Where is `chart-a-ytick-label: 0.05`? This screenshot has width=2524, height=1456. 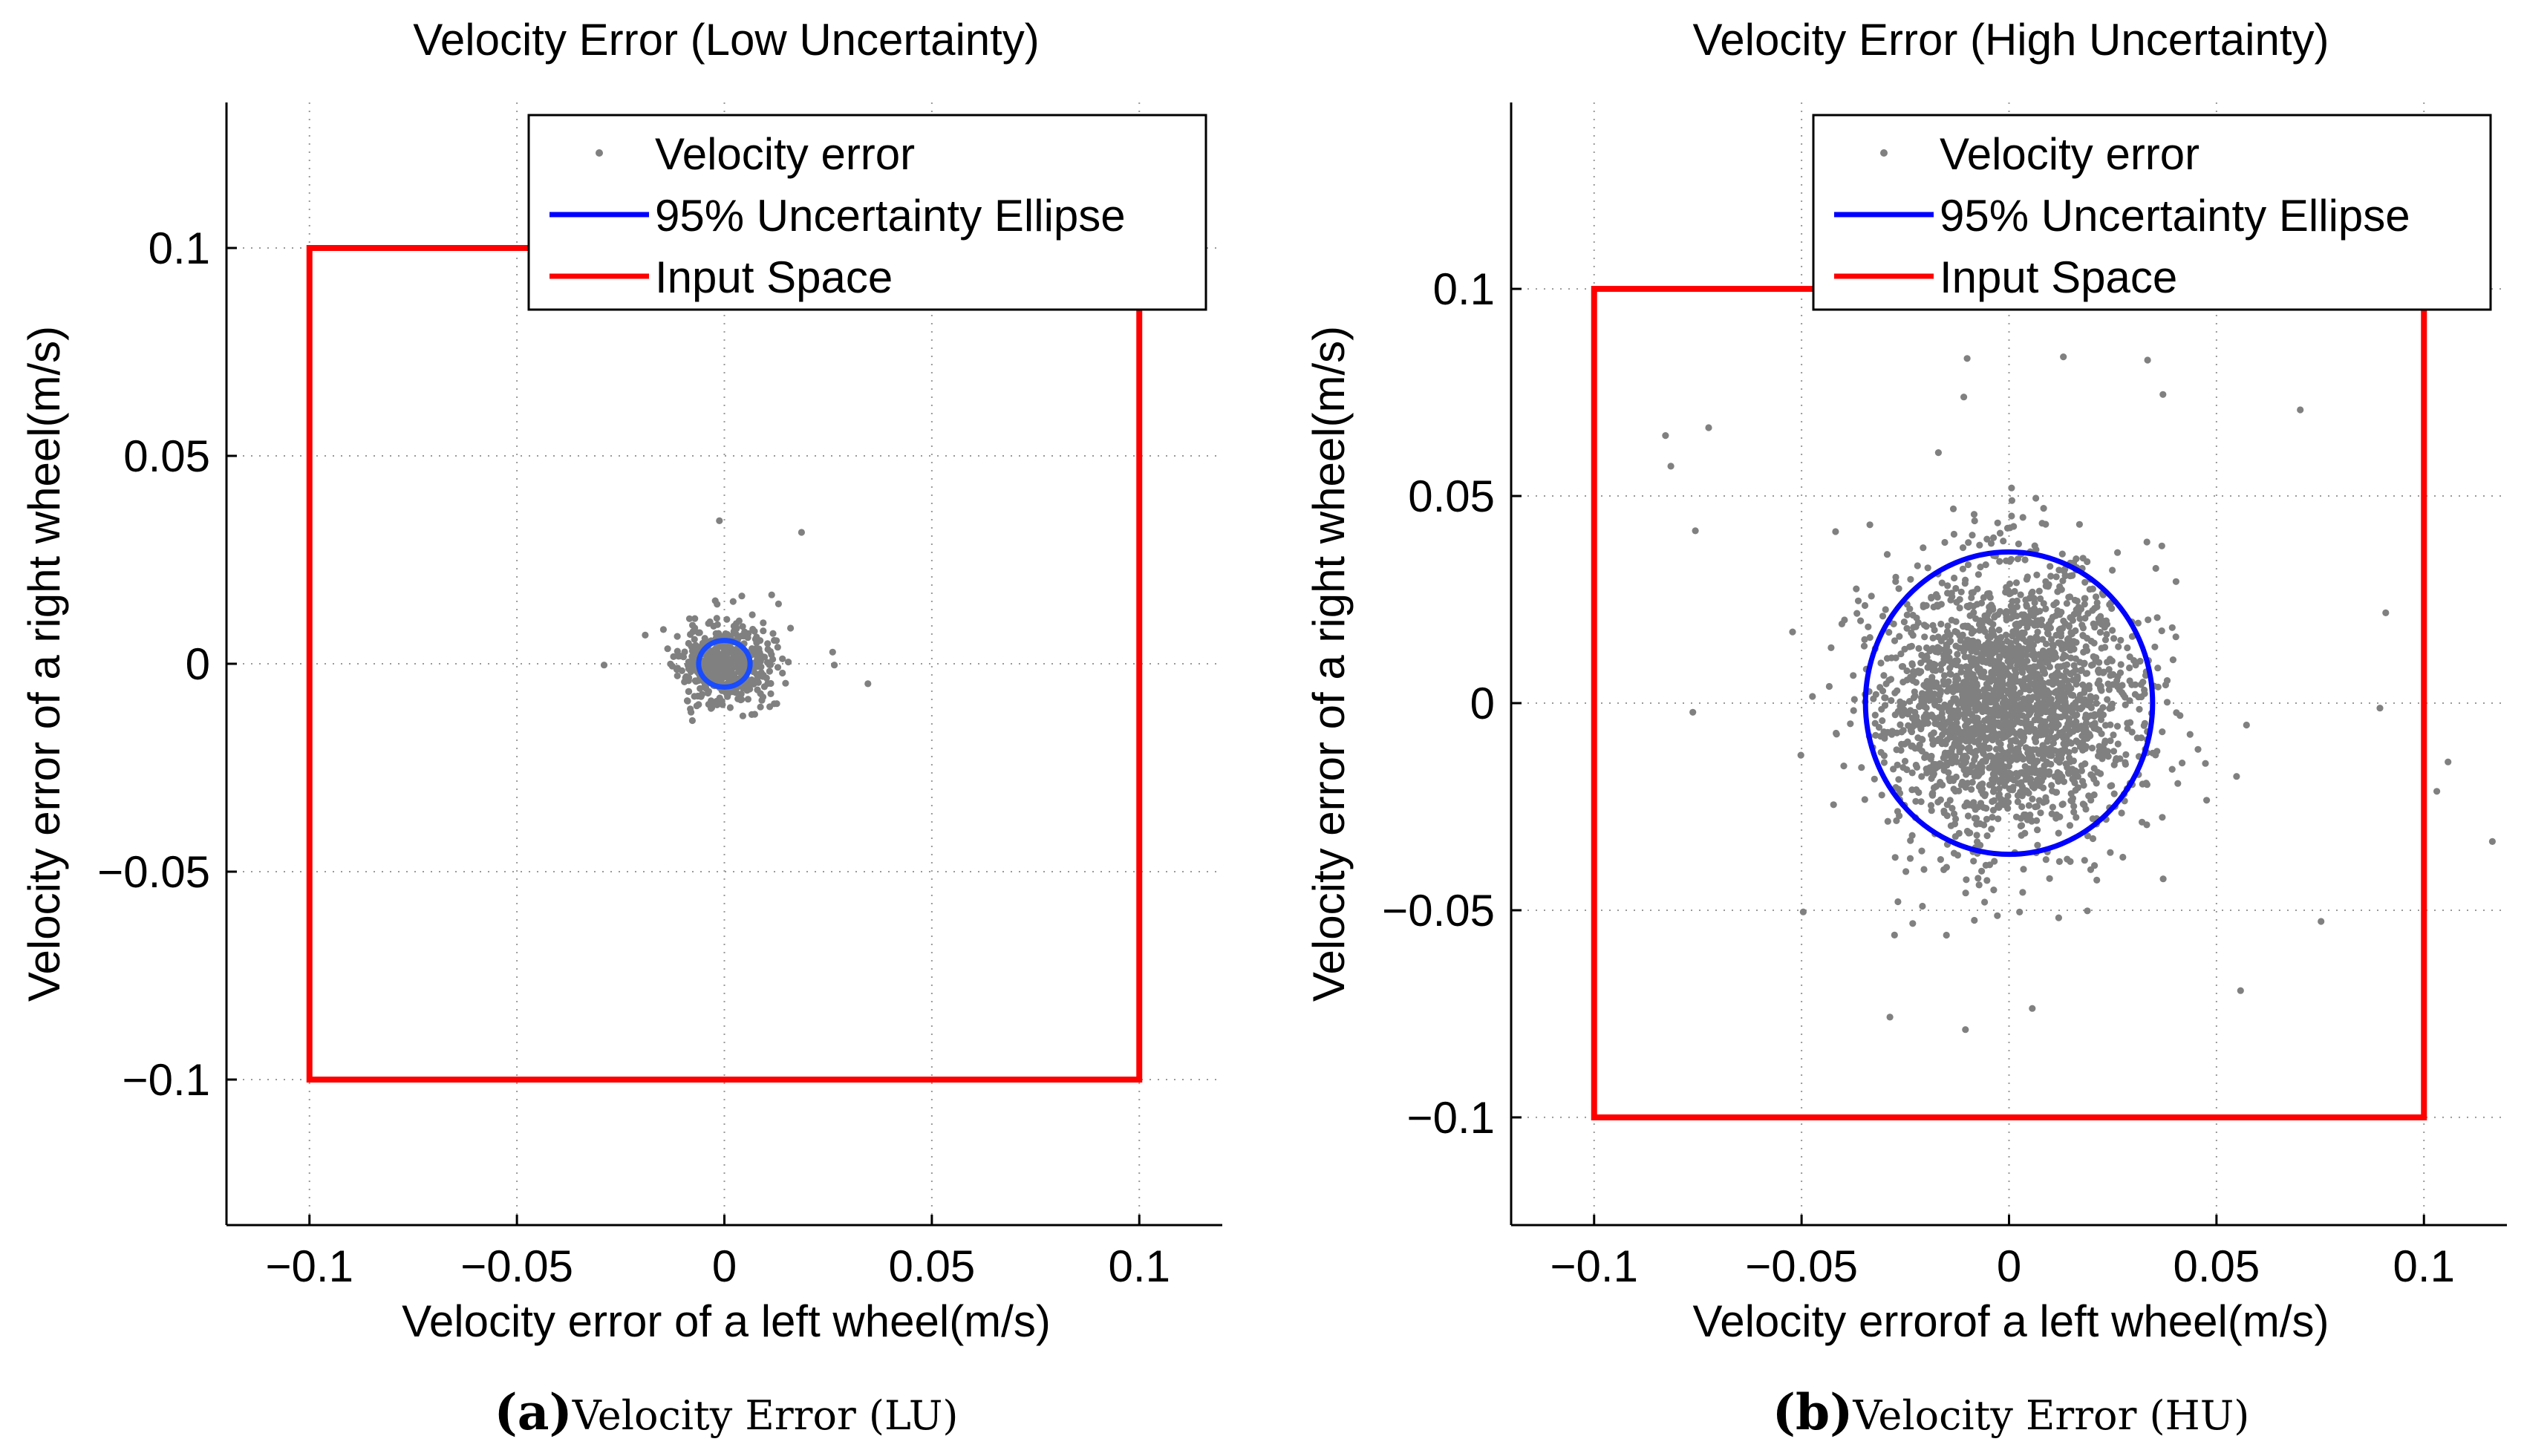 chart-a-ytick-label: 0.05 is located at coordinates (166, 456).